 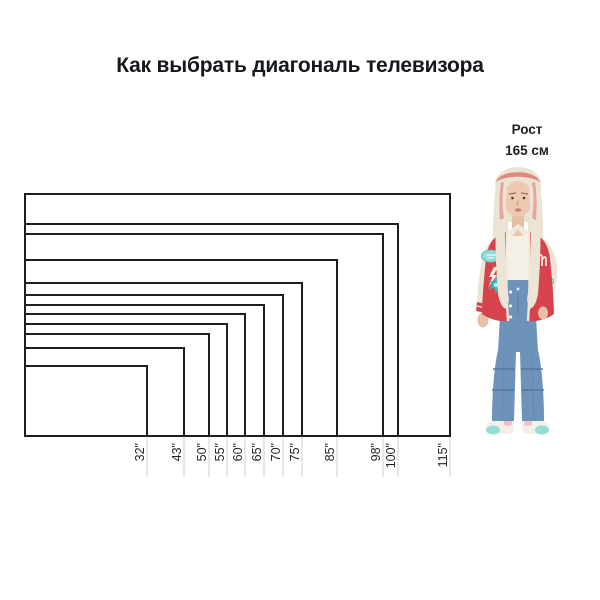 What do you see at coordinates (534, 245) in the screenshot?
I see `person-hair-front-right` at bounding box center [534, 245].